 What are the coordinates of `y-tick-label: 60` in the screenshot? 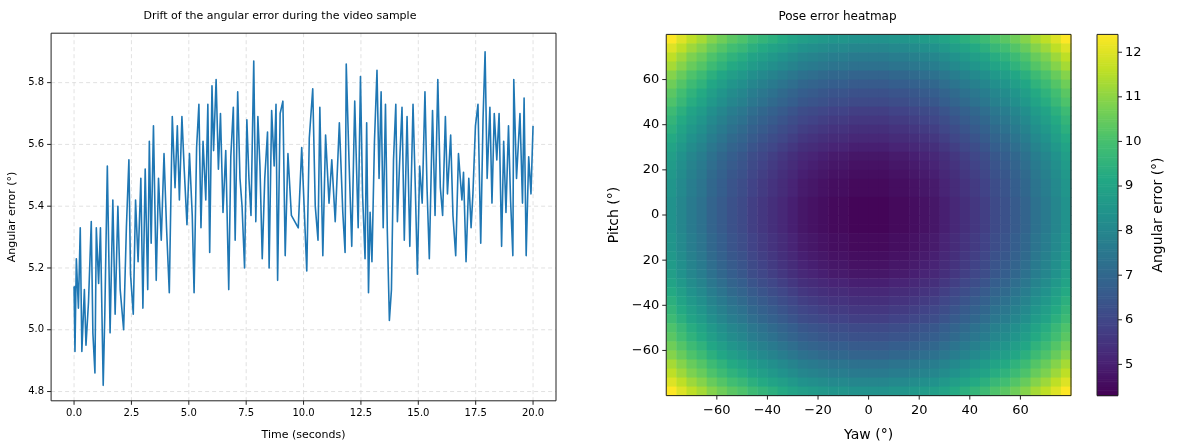 It's located at (651, 78).